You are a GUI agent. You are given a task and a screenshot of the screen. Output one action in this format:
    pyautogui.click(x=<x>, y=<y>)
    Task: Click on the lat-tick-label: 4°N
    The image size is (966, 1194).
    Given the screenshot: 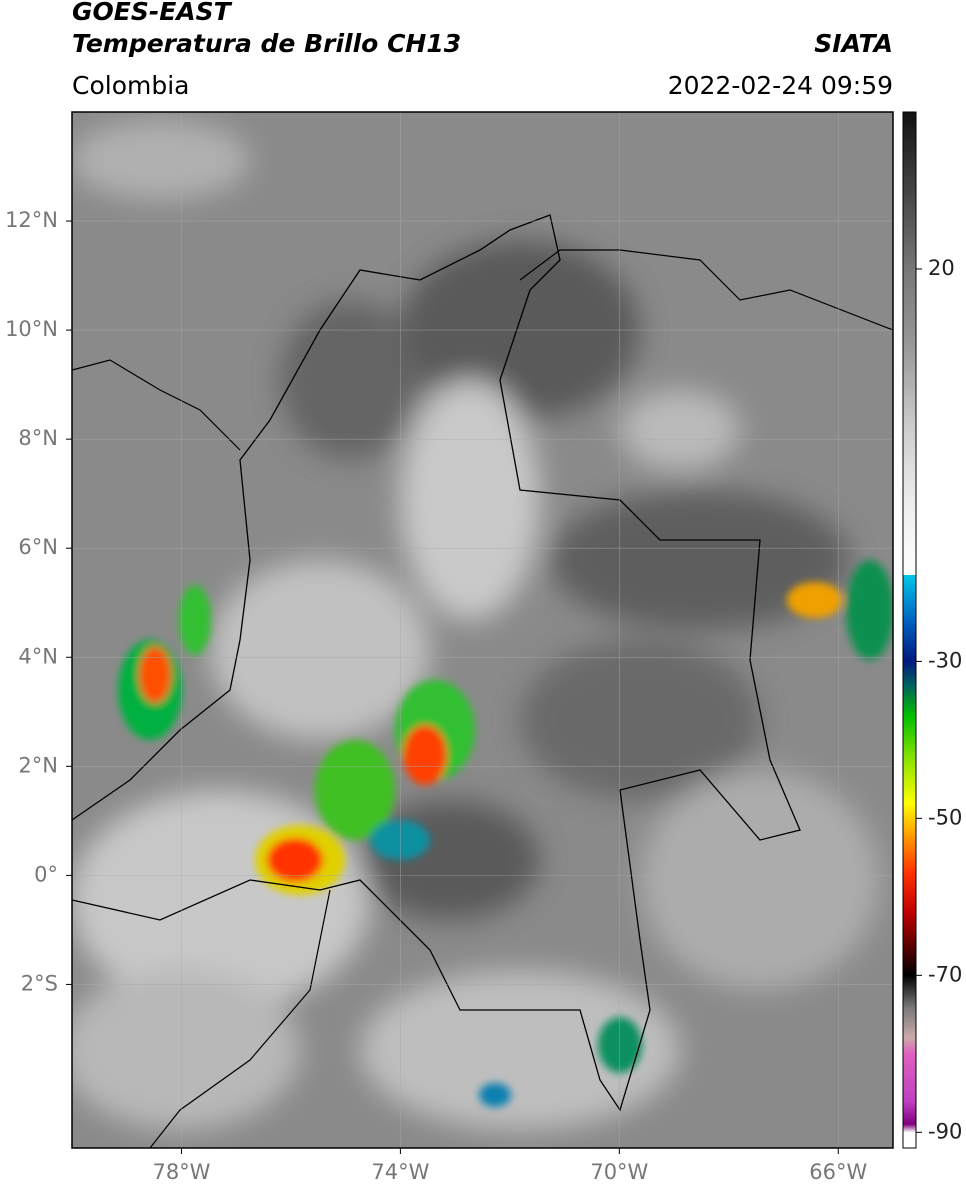 What is the action you would take?
    pyautogui.click(x=38, y=656)
    